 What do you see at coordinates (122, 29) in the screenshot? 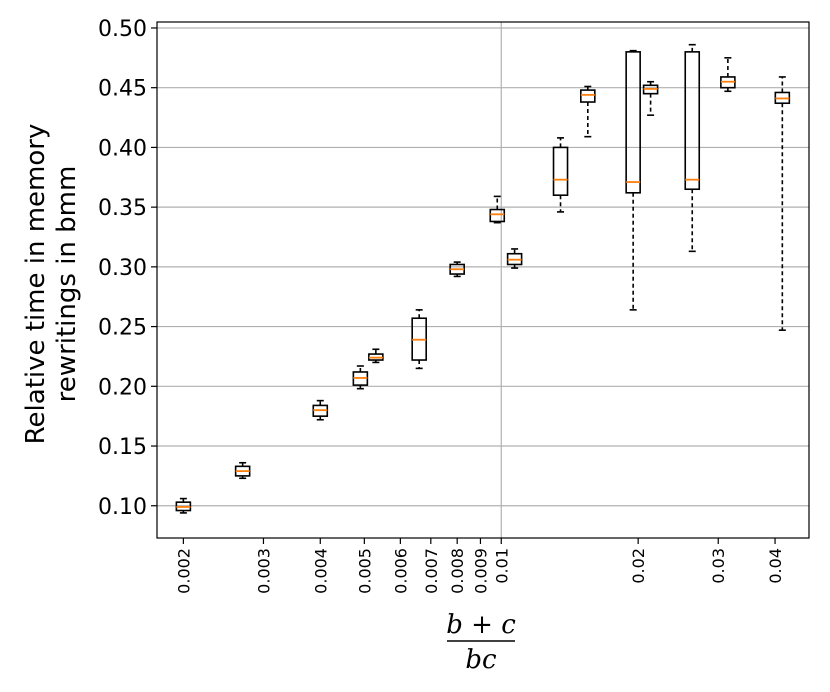
I see `y-tick-label: 0.50` at bounding box center [122, 29].